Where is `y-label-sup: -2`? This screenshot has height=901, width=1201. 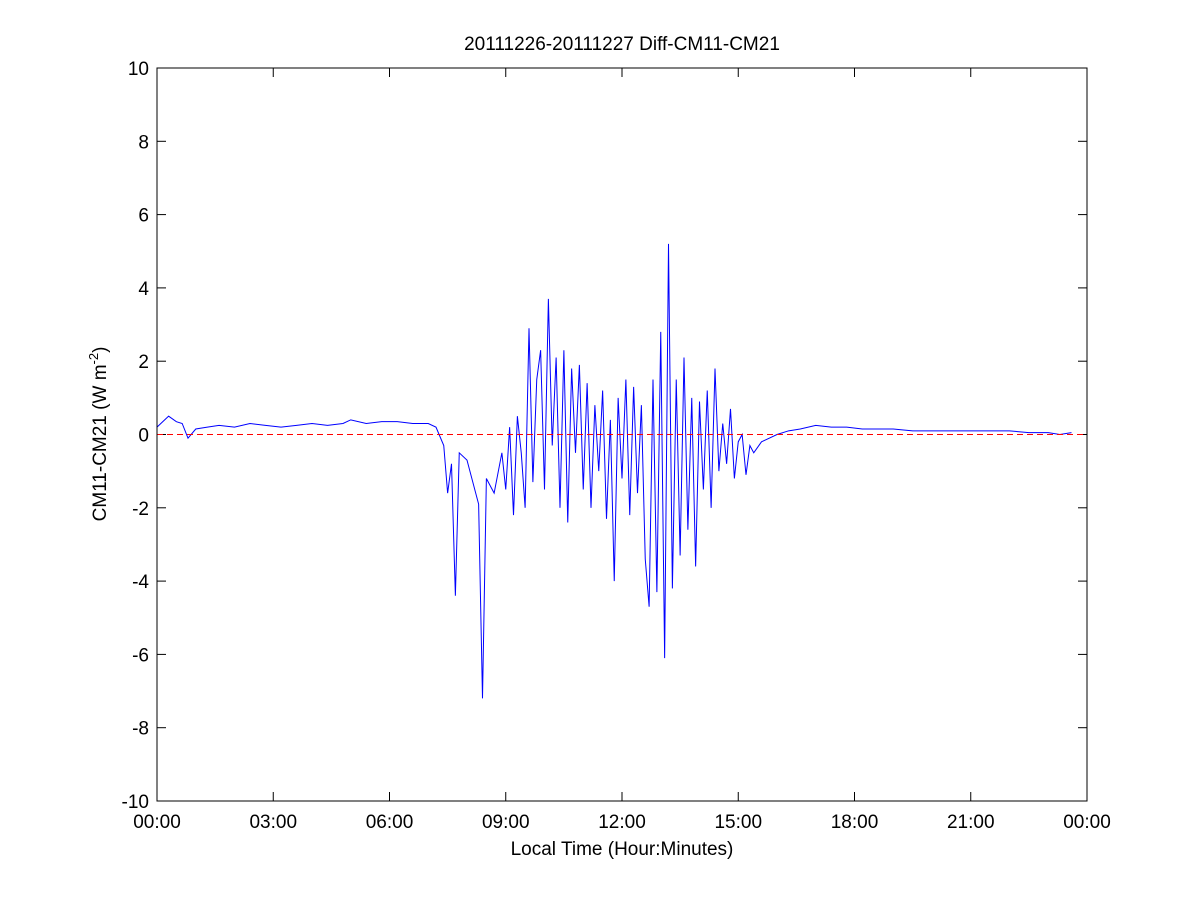
y-label-sup: -2 is located at coordinates (93, 359).